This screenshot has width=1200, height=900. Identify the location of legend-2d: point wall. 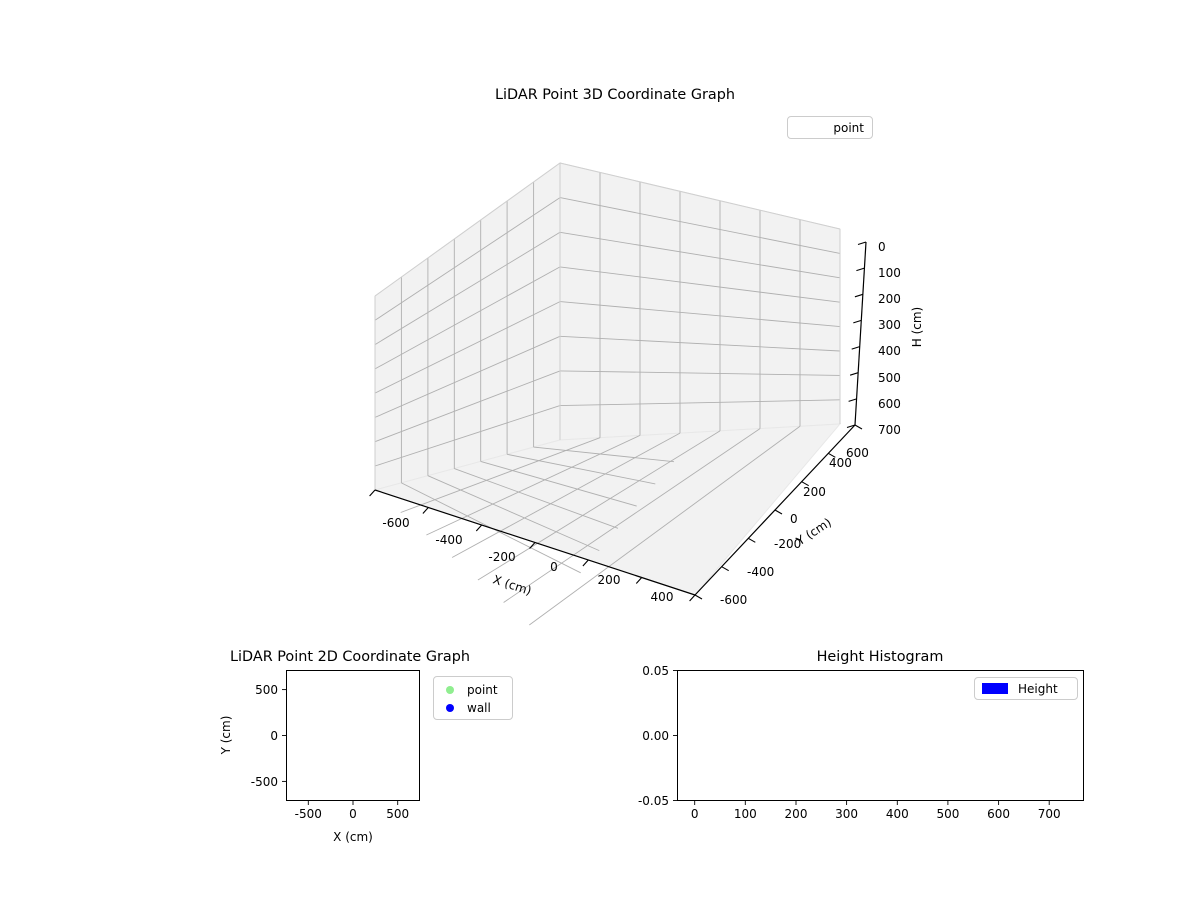
(473, 698).